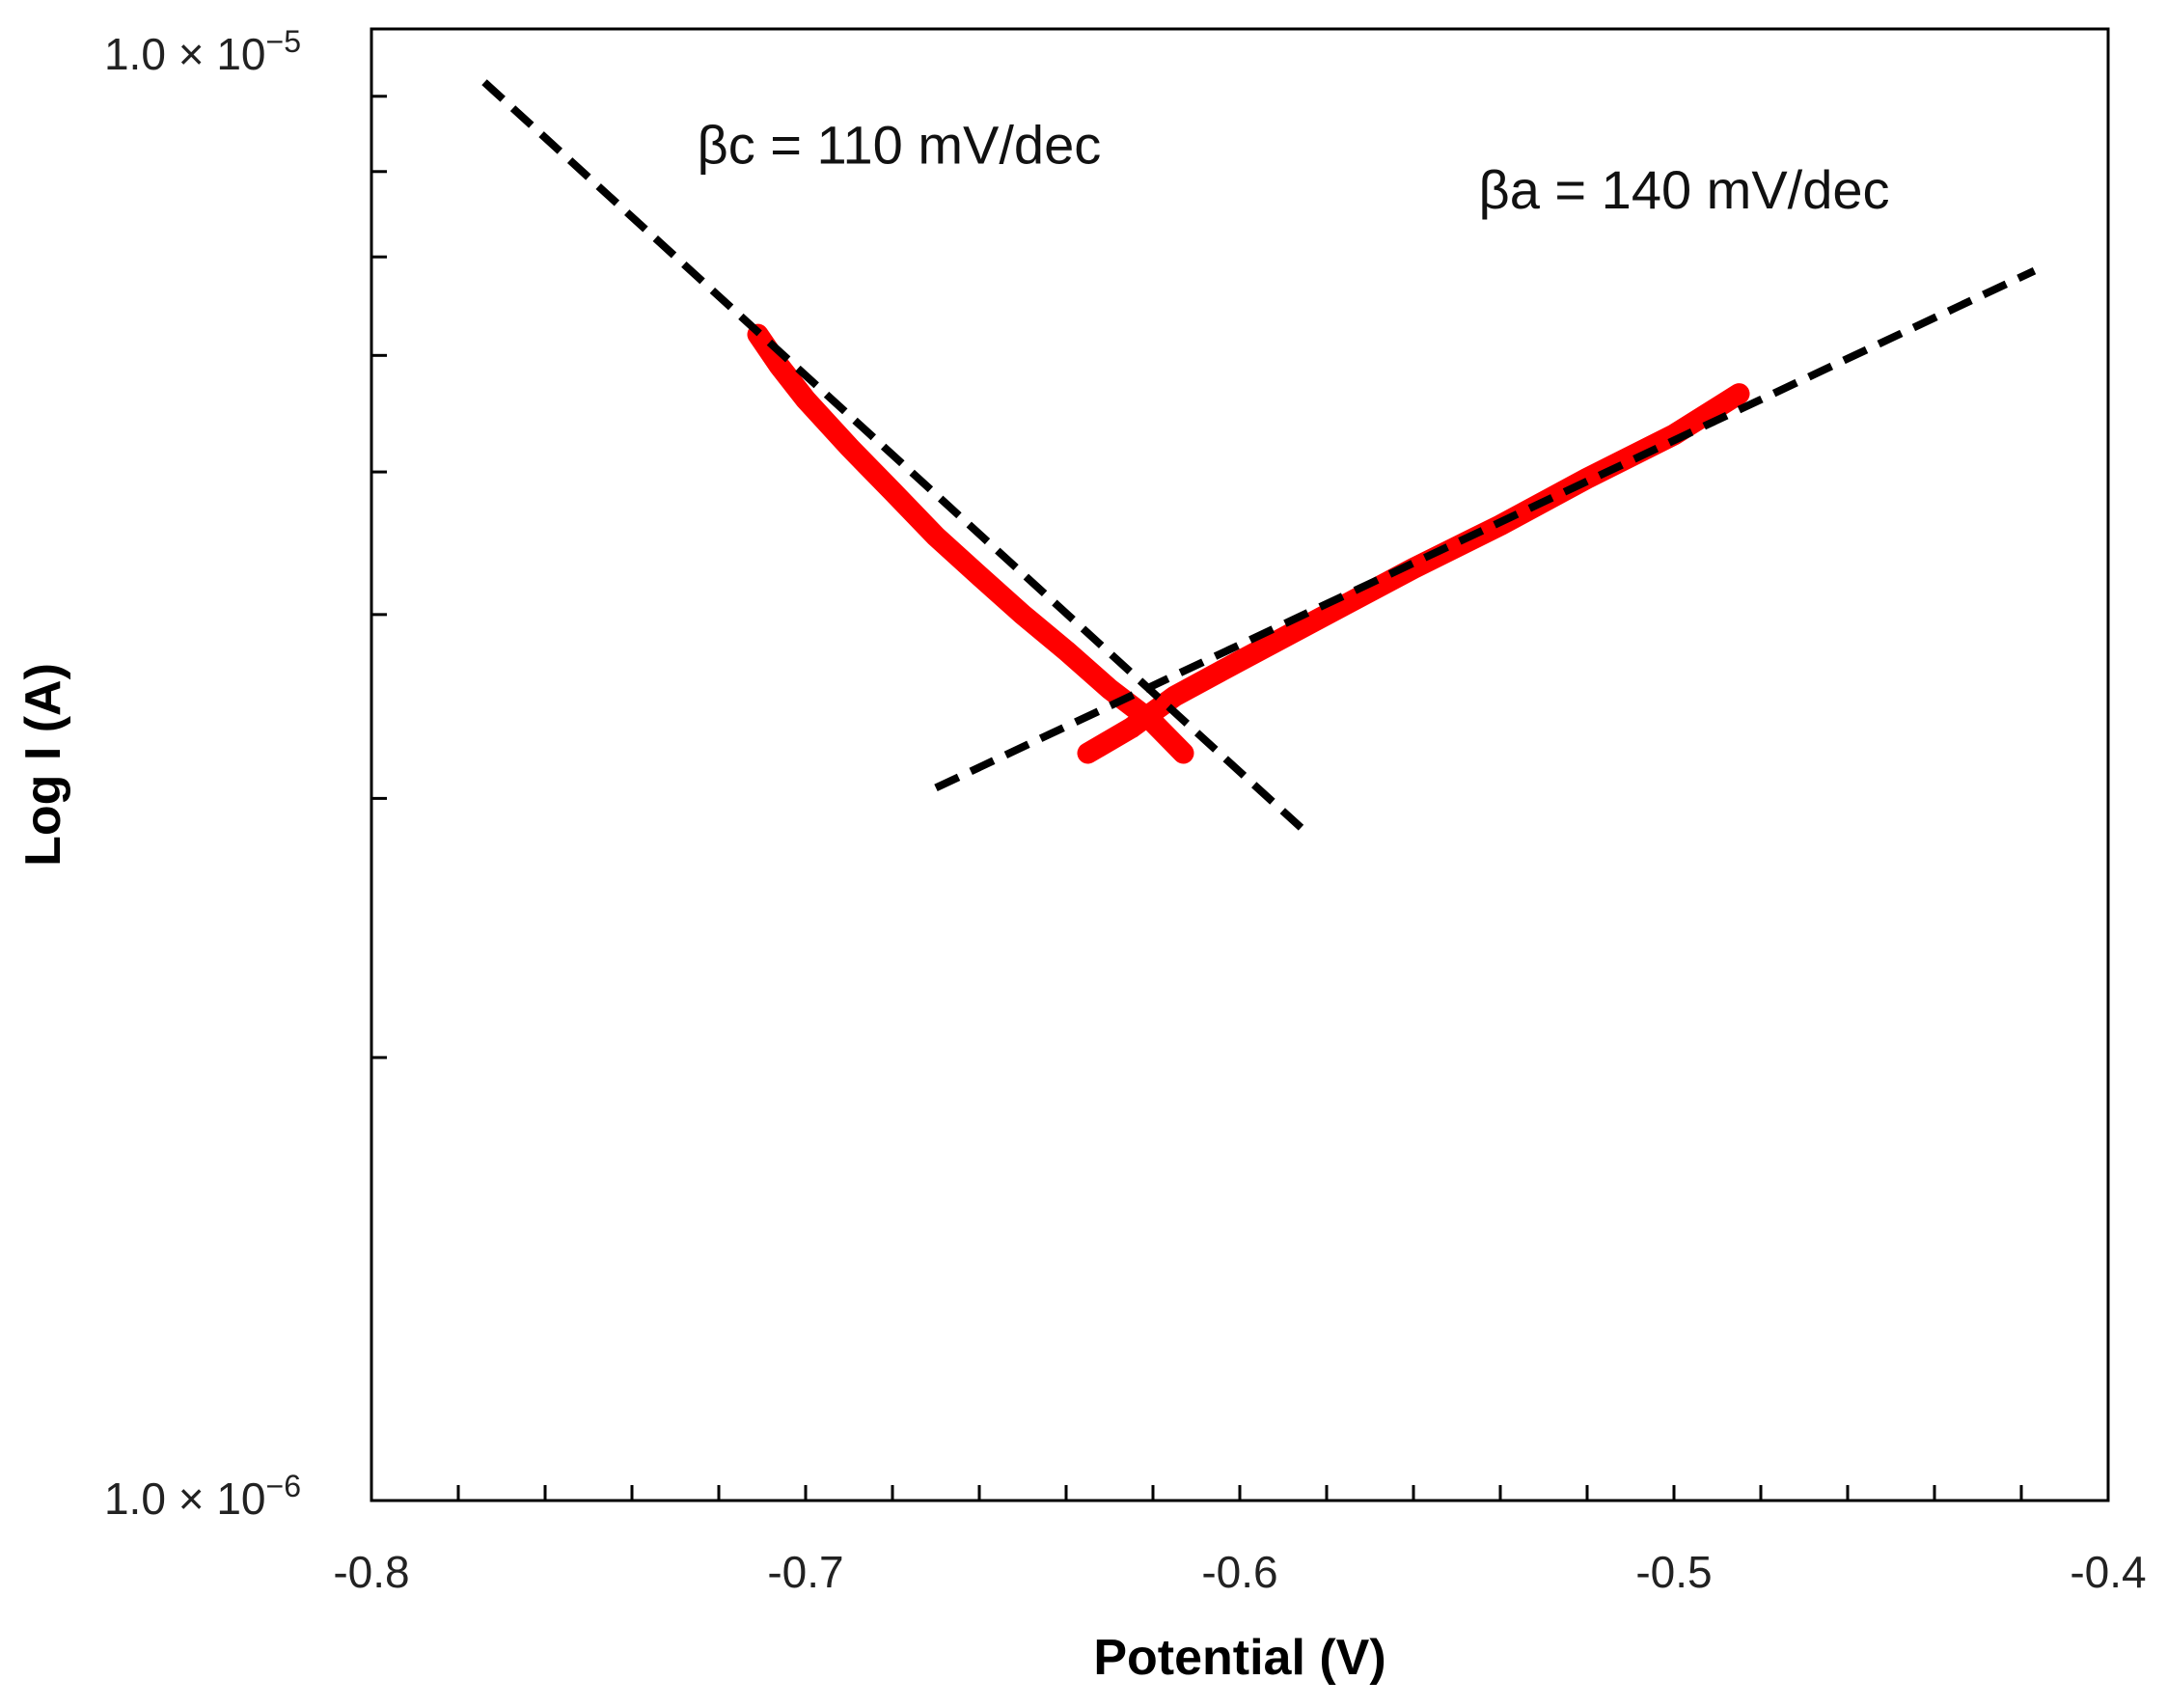  I want to click on series-cathodic-branch, so click(970, 543).